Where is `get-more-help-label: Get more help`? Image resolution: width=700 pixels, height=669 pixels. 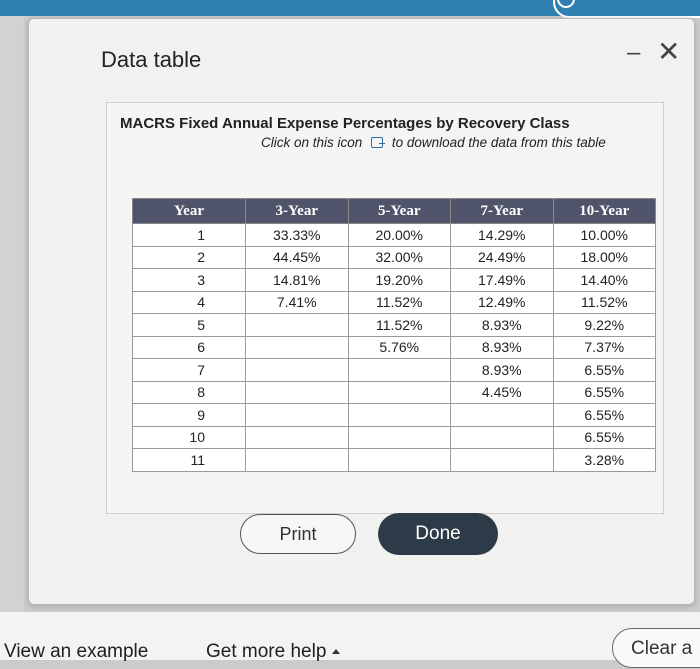
get-more-help-label: Get more help is located at coordinates (266, 651).